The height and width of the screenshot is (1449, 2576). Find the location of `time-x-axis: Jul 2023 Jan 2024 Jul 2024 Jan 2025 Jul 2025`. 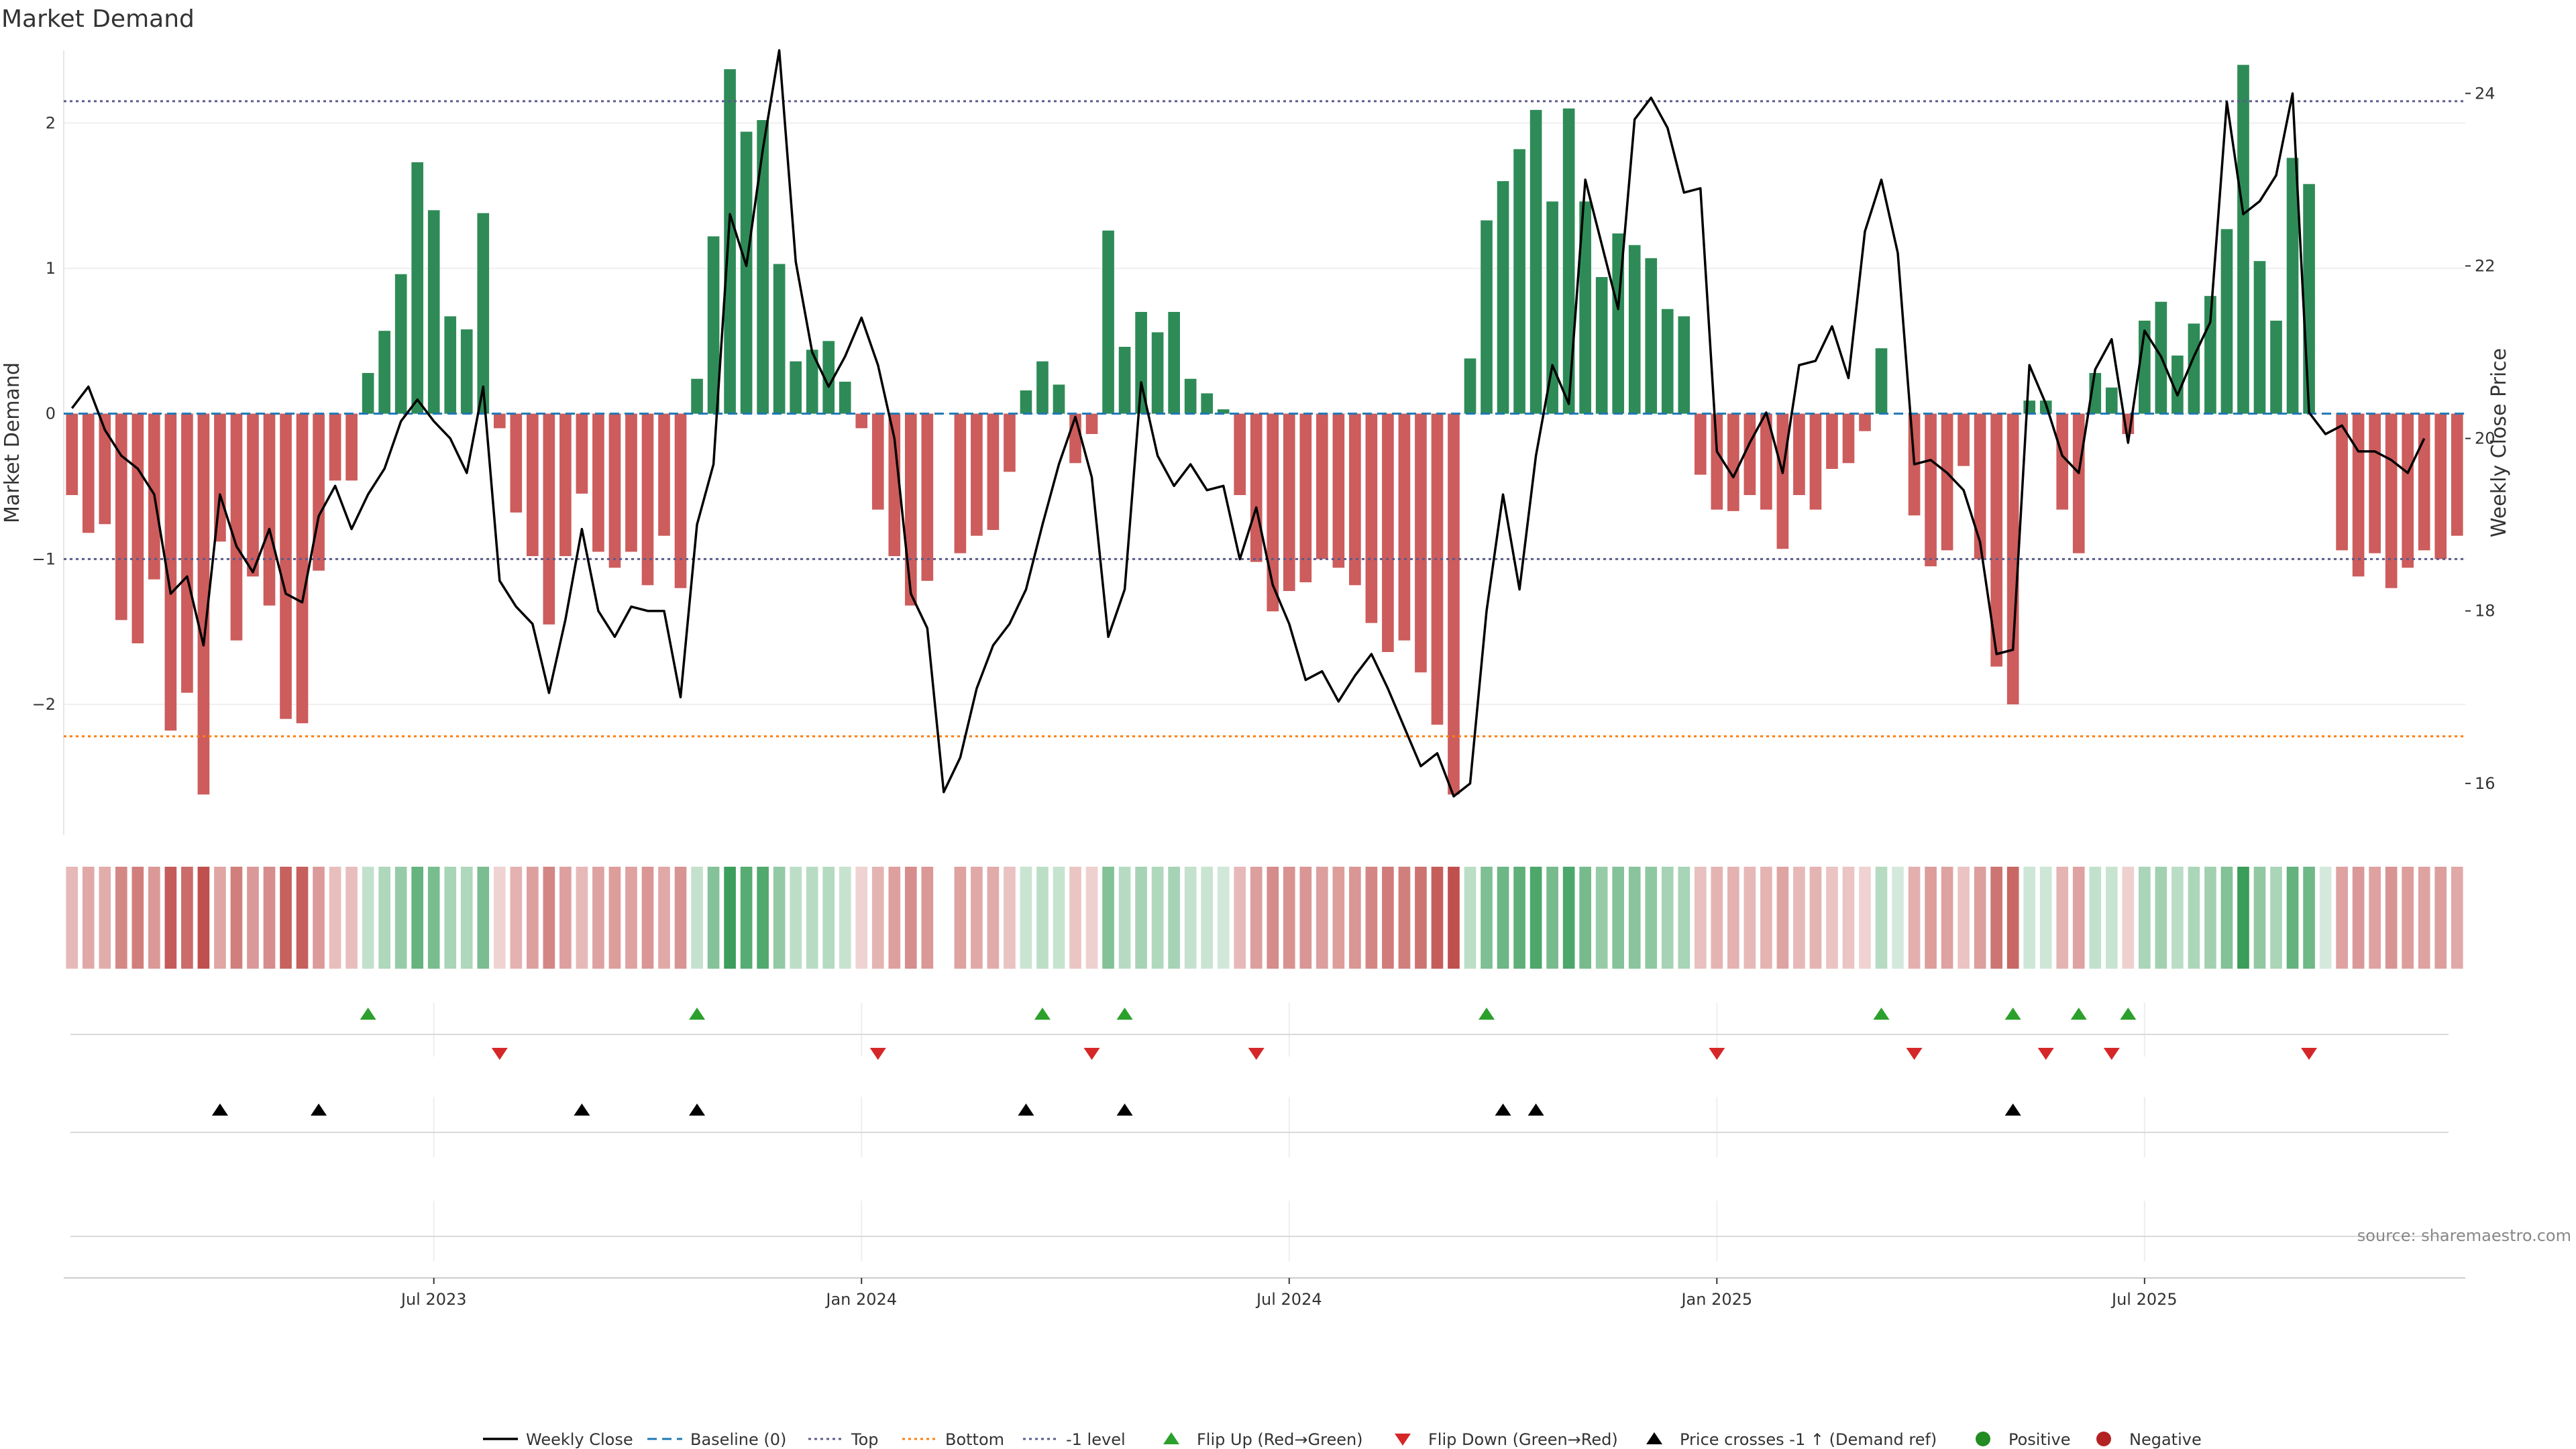

time-x-axis: Jul 2023 Jan 2024 Jul 2024 Jan 2025 Jul 2025 is located at coordinates (1264, 1293).